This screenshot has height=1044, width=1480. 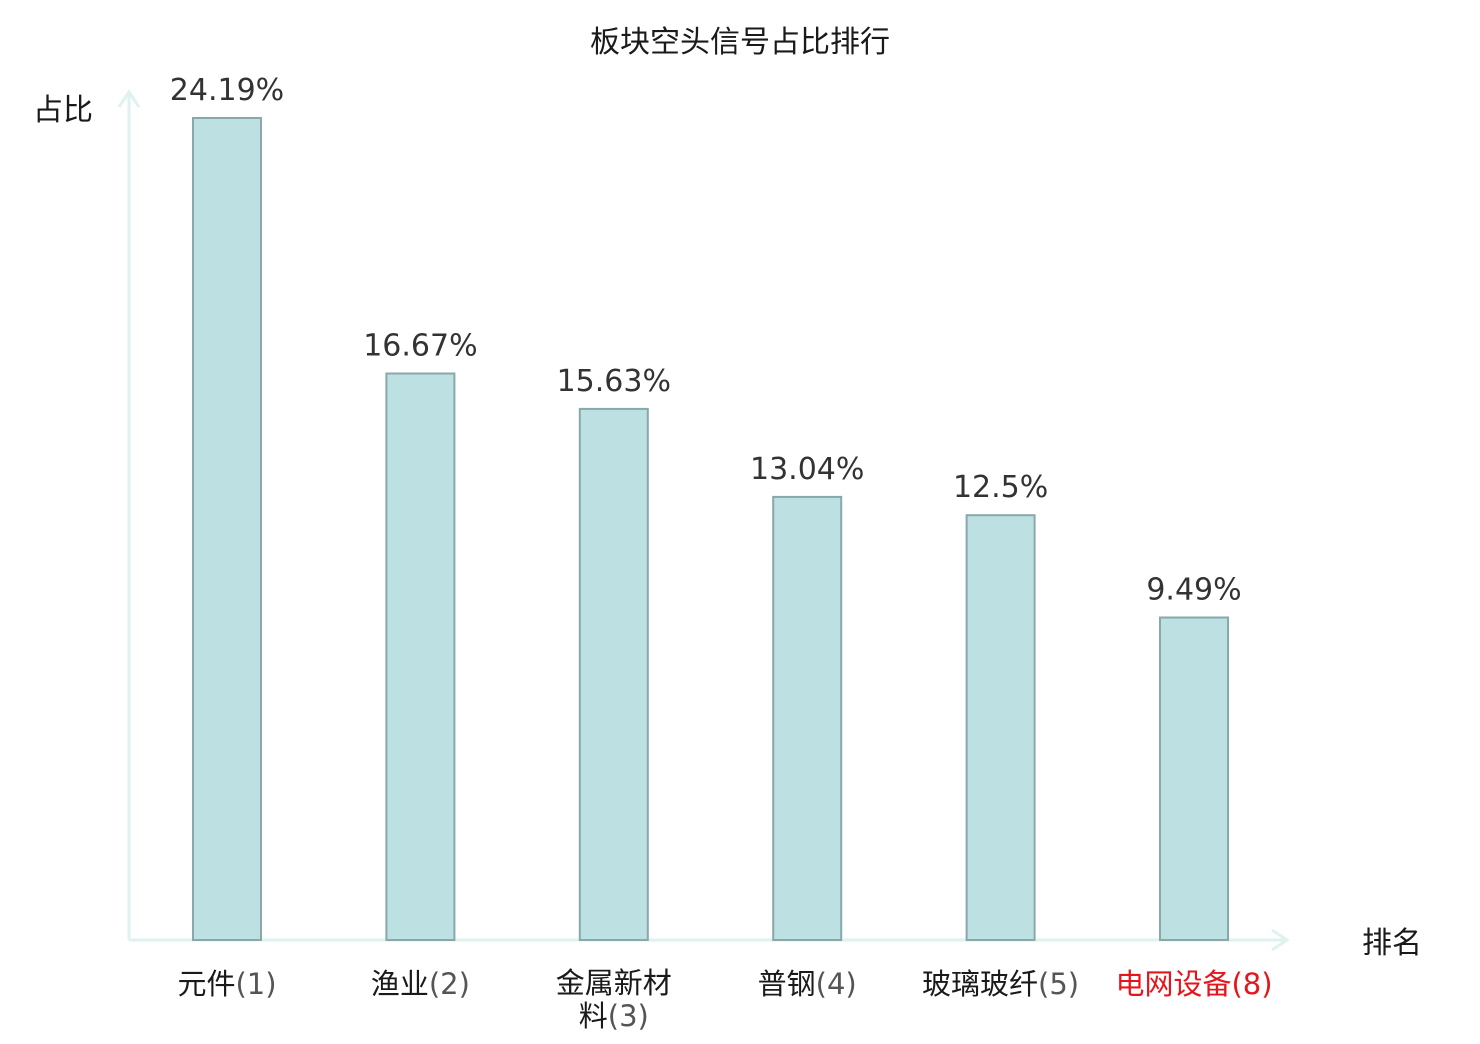 What do you see at coordinates (1392, 943) in the screenshot?
I see `x-axis-label: 排名` at bounding box center [1392, 943].